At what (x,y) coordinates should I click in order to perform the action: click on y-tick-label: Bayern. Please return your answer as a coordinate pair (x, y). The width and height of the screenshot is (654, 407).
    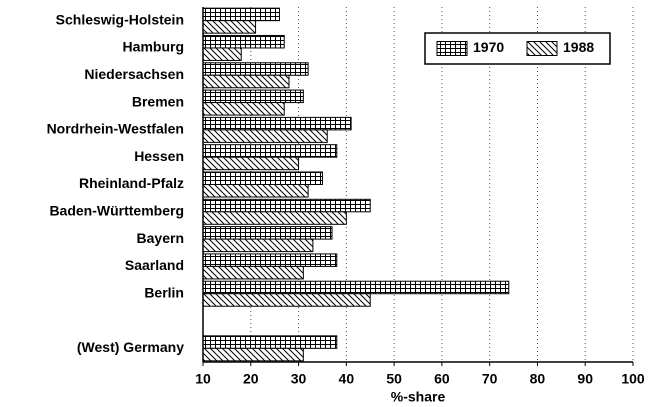
    Looking at the image, I should click on (160, 238).